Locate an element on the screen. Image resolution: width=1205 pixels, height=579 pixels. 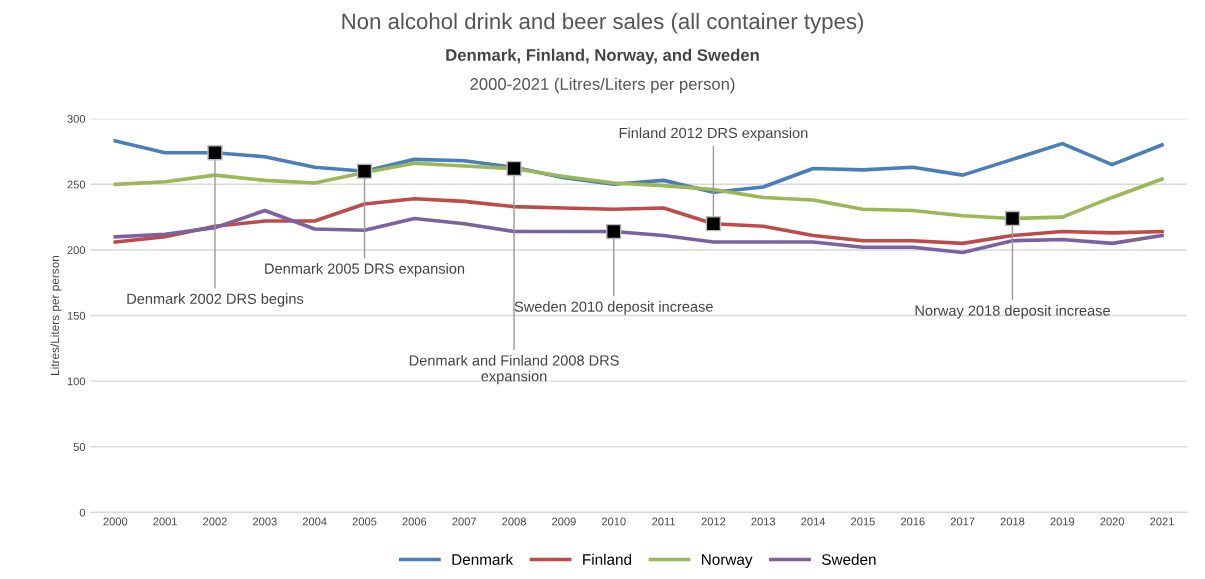
legend-label: Finland is located at coordinates (607, 559).